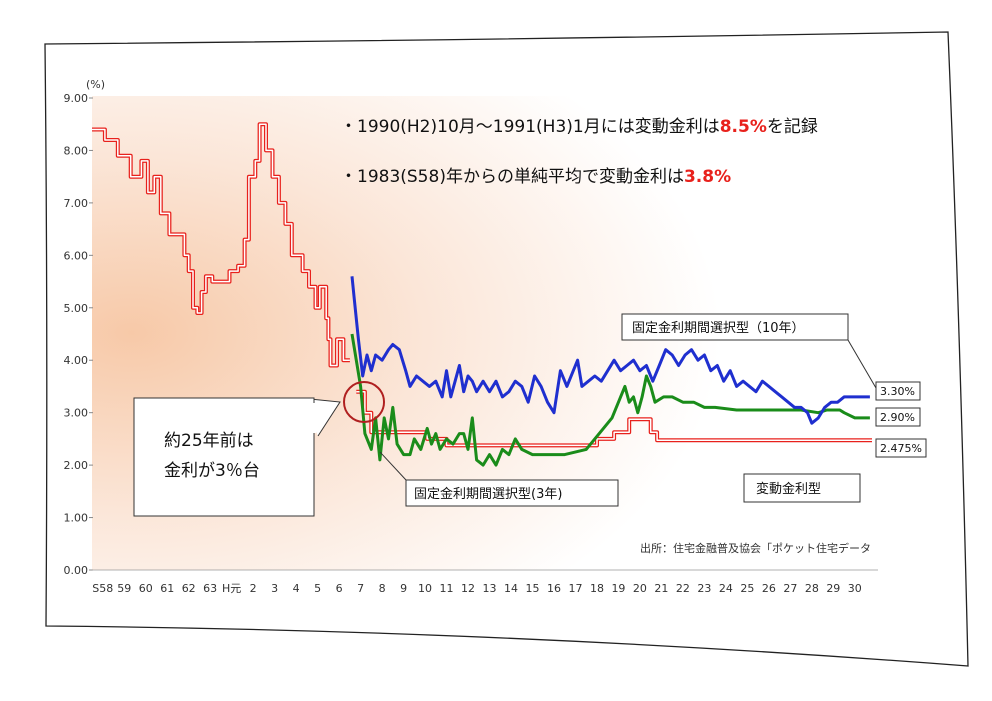  I want to click on y-tick-label: 4.00, so click(76, 360).